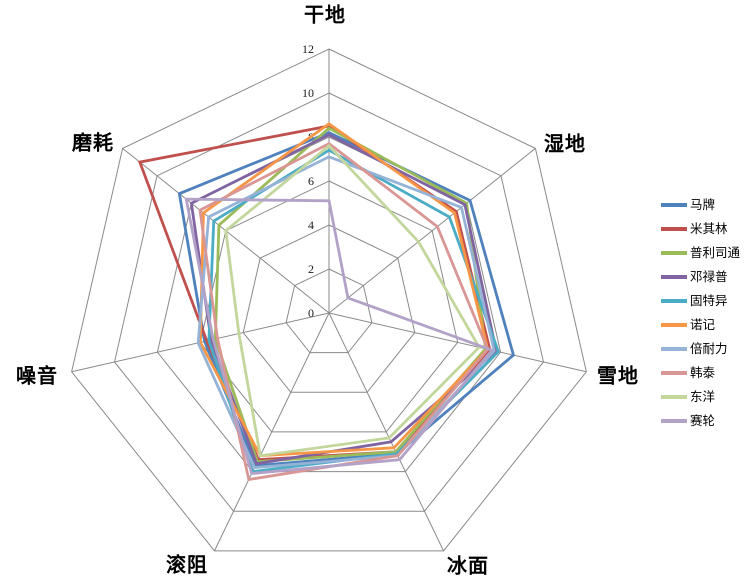 The image size is (751, 584). I want to click on legend-item: 倍耐力, so click(700, 349).